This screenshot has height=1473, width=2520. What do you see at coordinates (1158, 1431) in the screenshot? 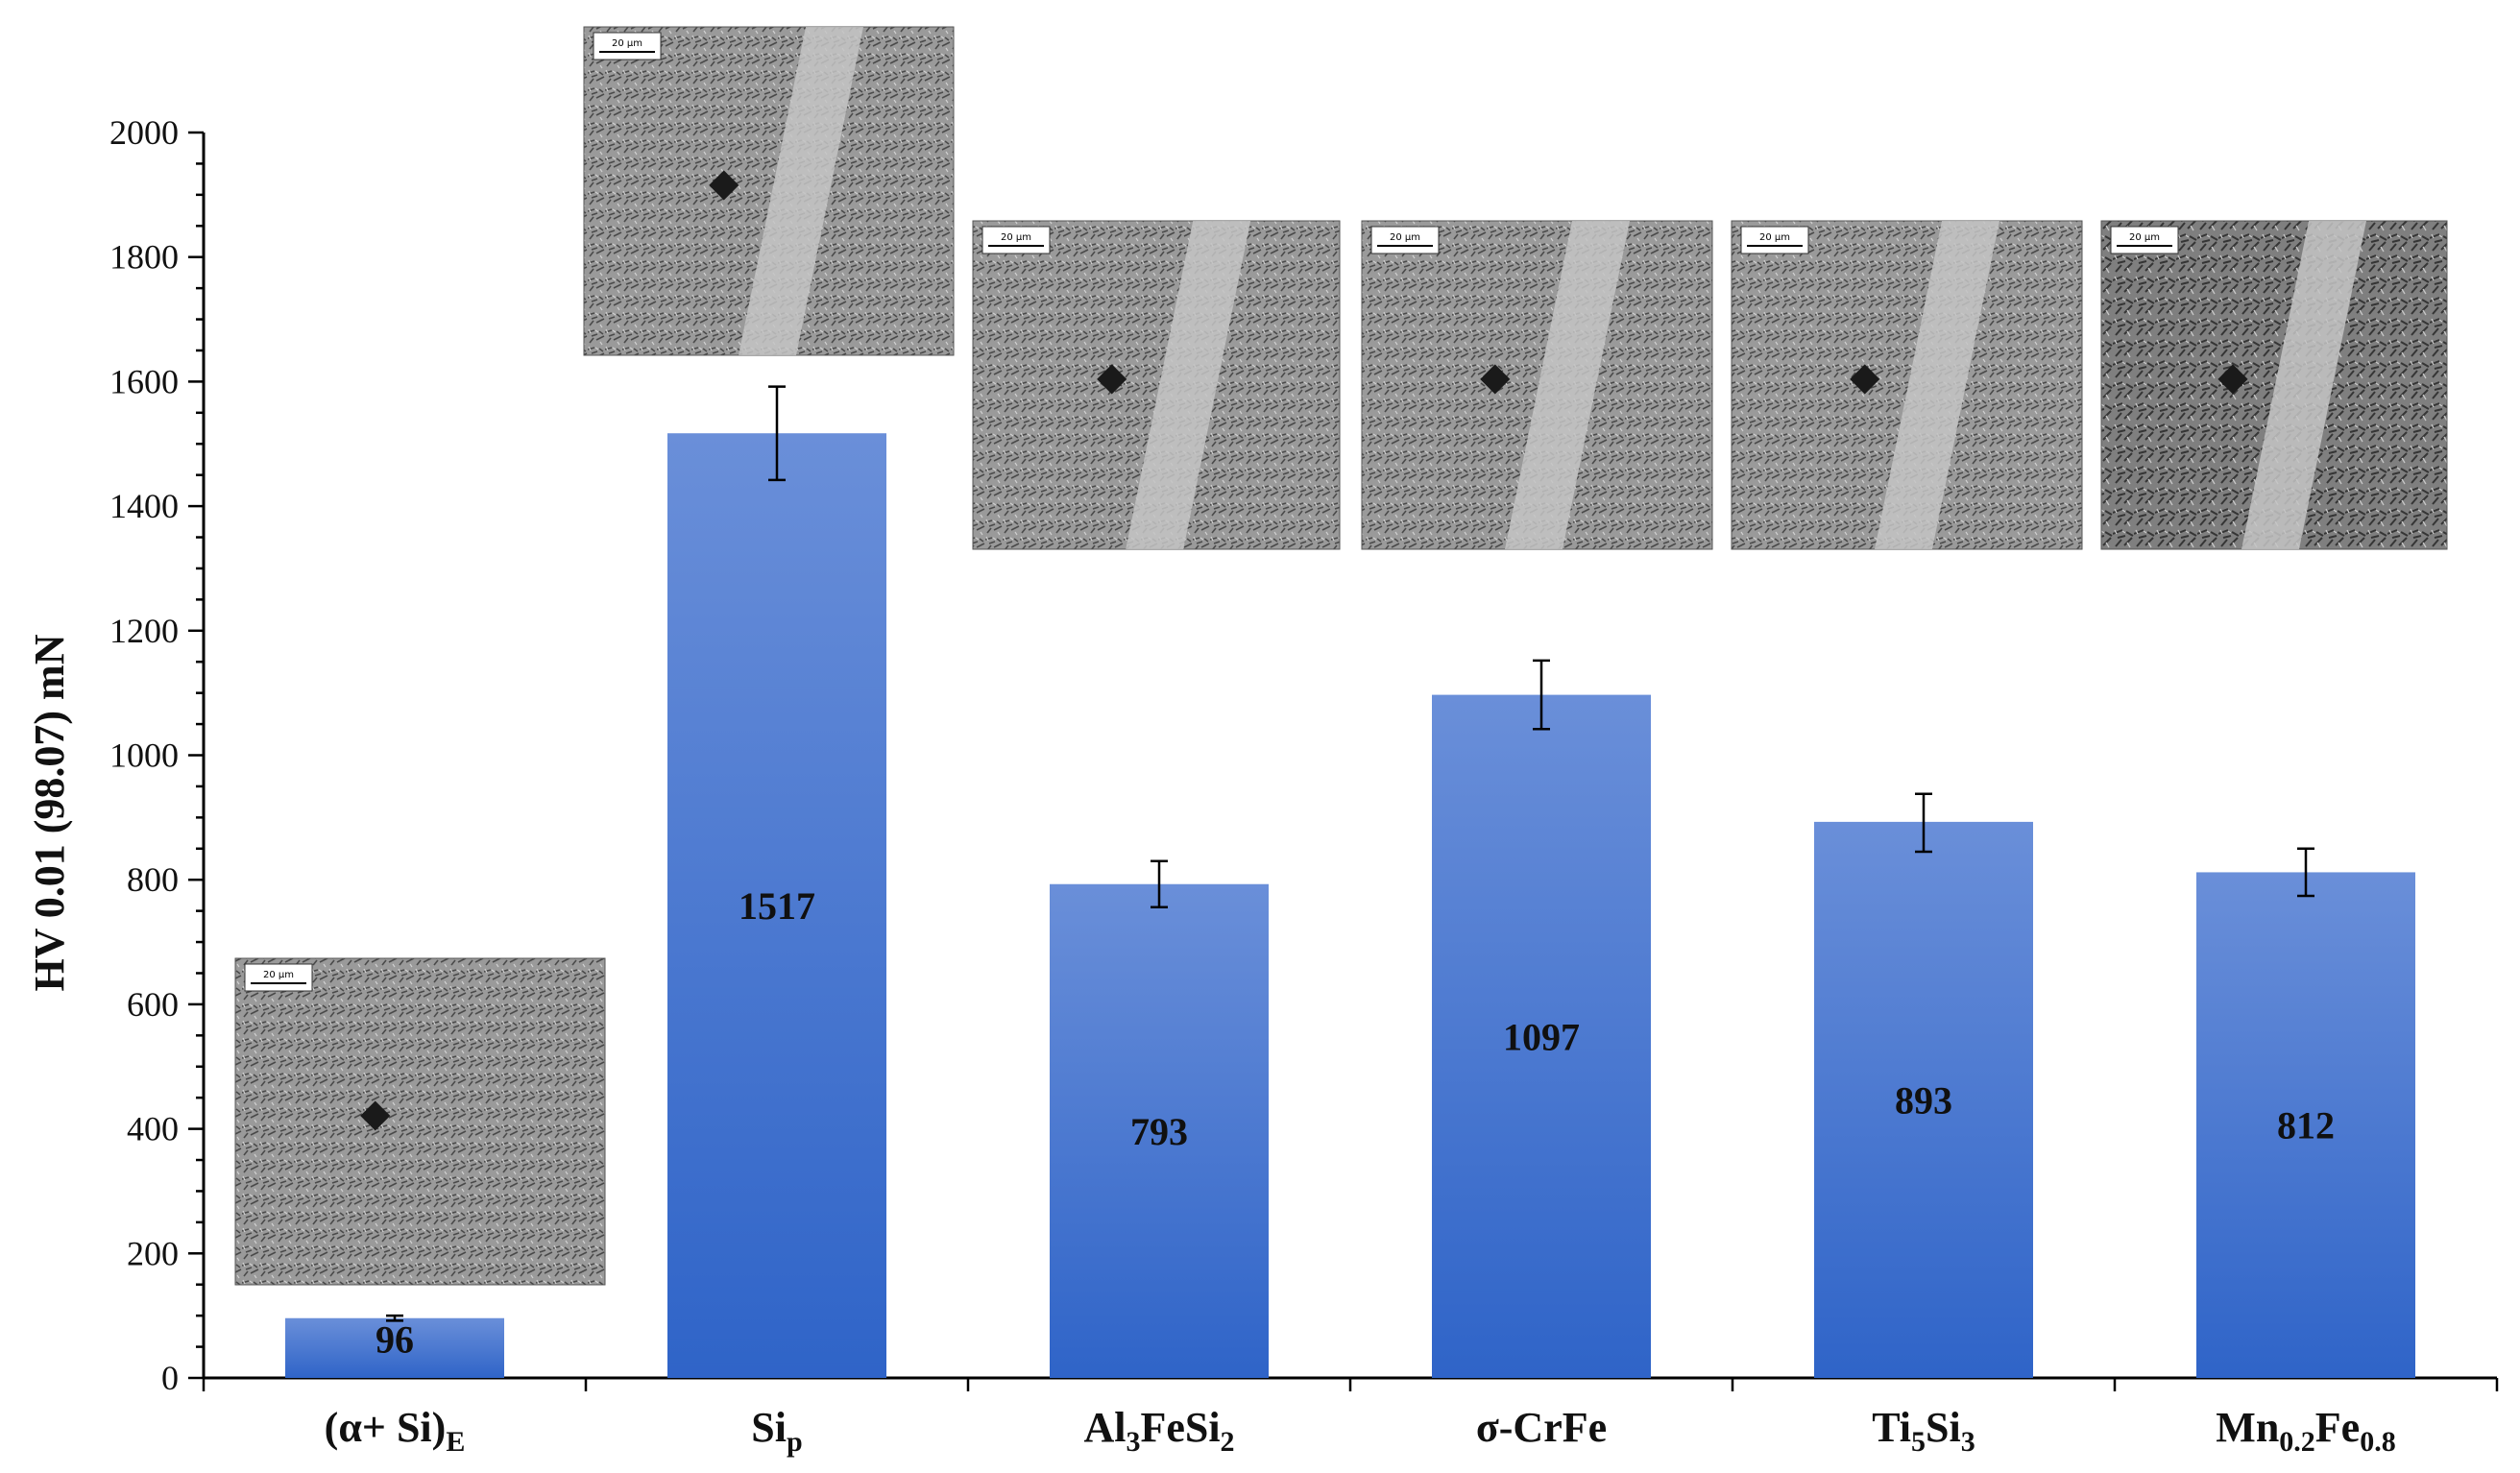
I see `x-tick-label-al3fesi2: Al3FeSi2` at bounding box center [1158, 1431].